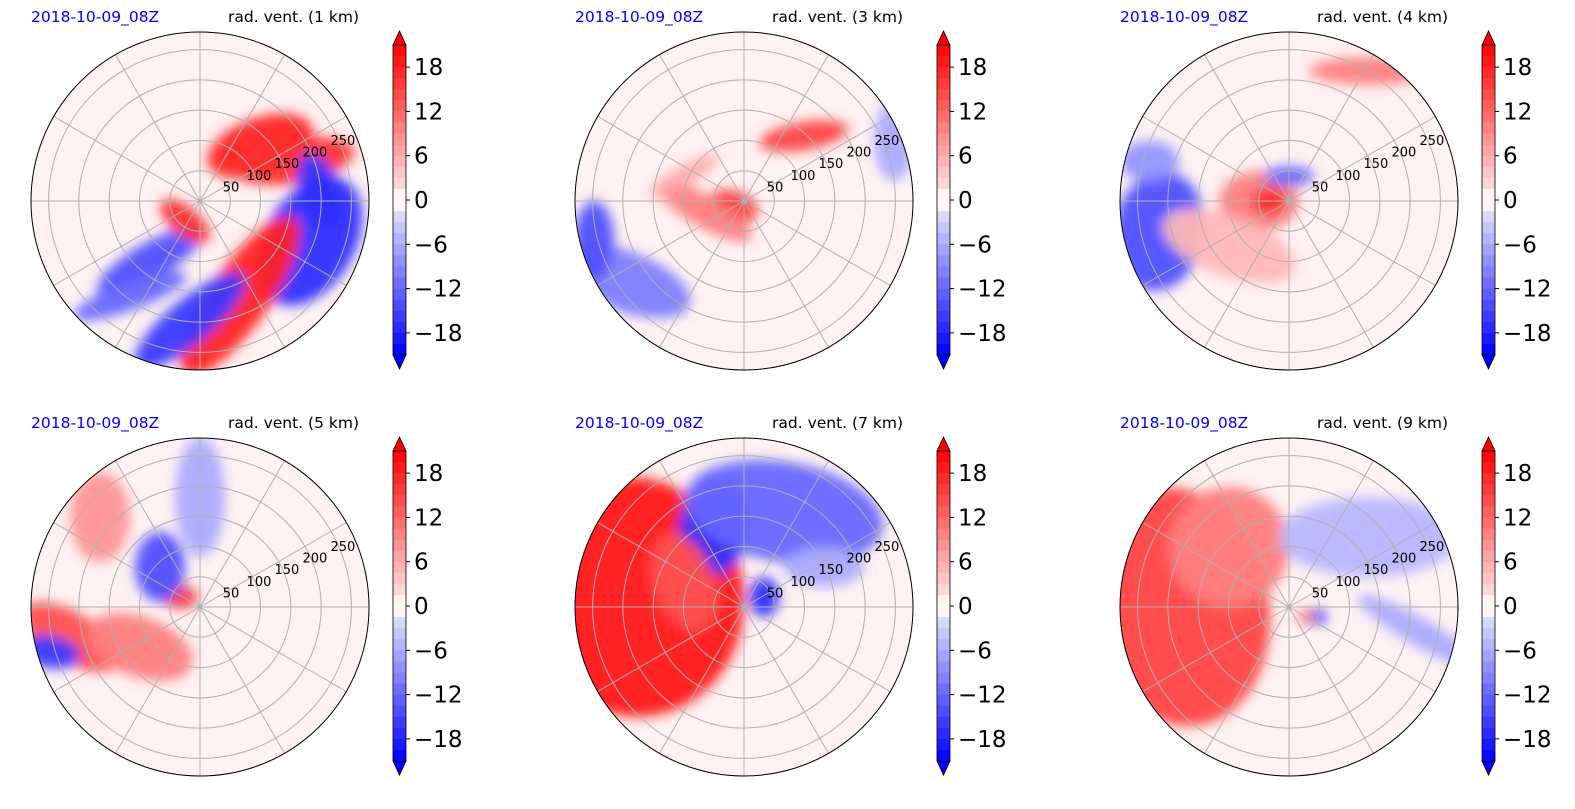 This screenshot has width=1575, height=809. Describe the element at coordinates (421, 607) in the screenshot. I see `colorbar-tick-label: 0` at that location.